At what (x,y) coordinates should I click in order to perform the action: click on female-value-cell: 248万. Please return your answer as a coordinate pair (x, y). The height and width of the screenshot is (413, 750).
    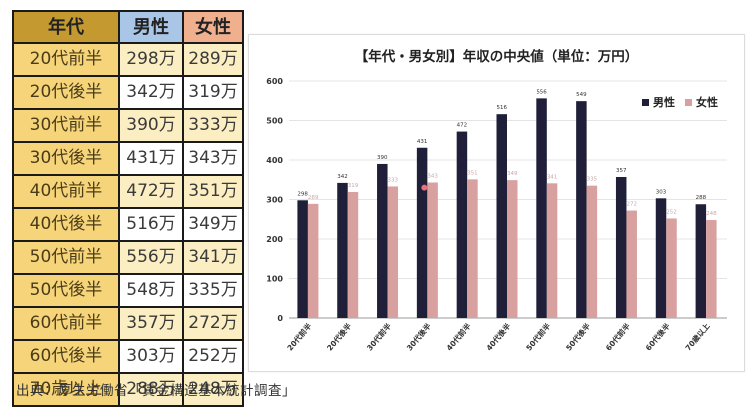
    Looking at the image, I should click on (213, 389).